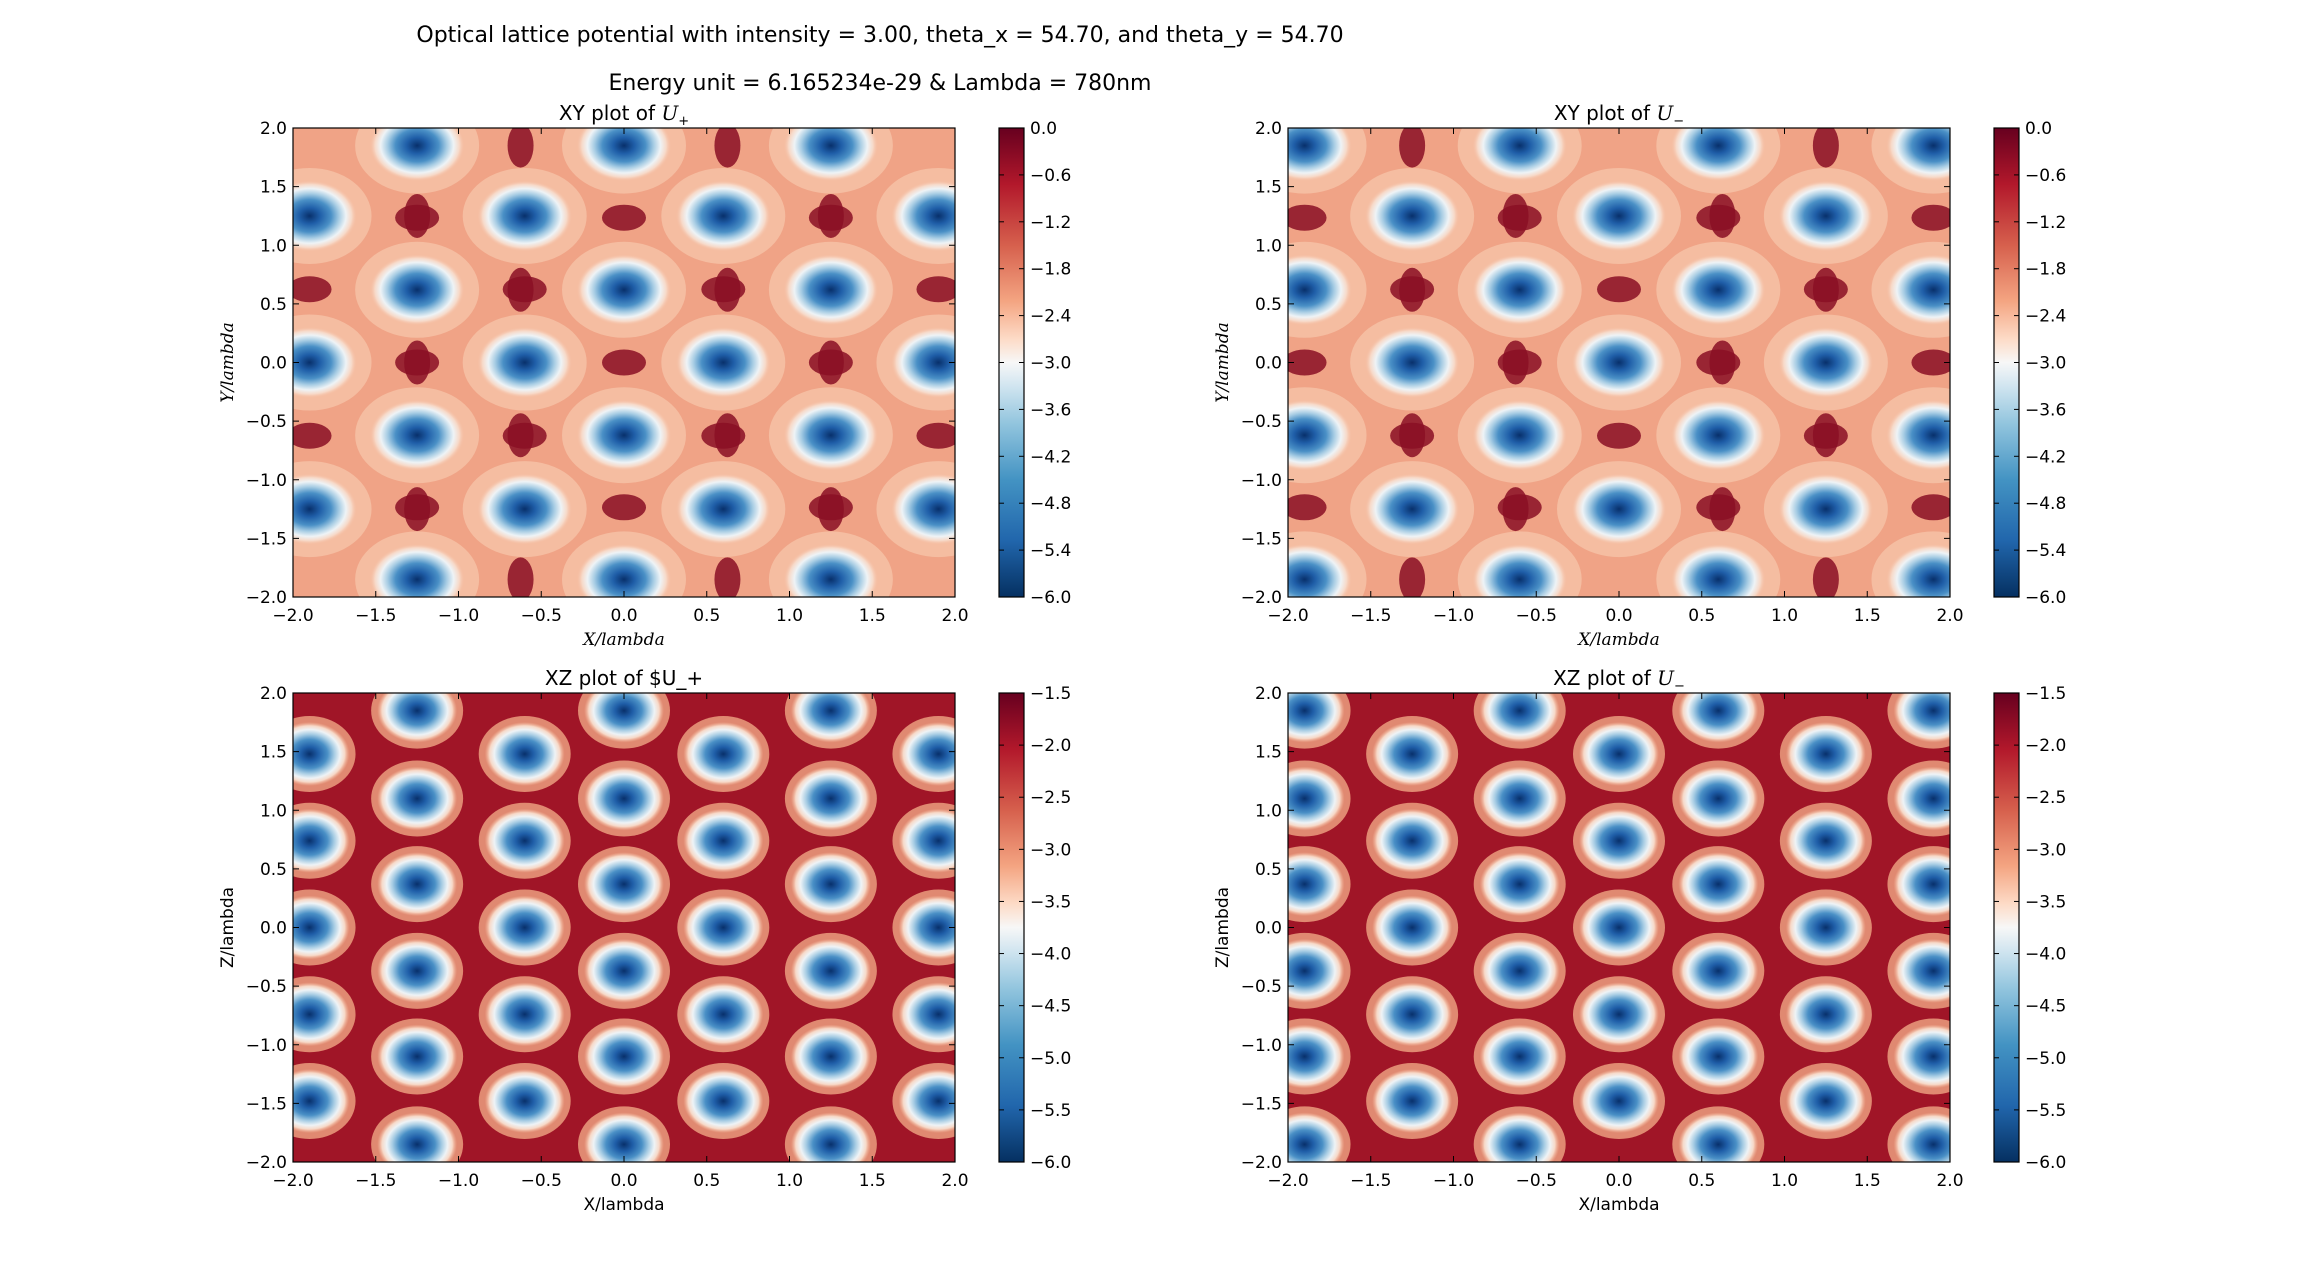 The image size is (2323, 1277). What do you see at coordinates (1223, 362) in the screenshot?
I see `y-axis-label: Y/lambda` at bounding box center [1223, 362].